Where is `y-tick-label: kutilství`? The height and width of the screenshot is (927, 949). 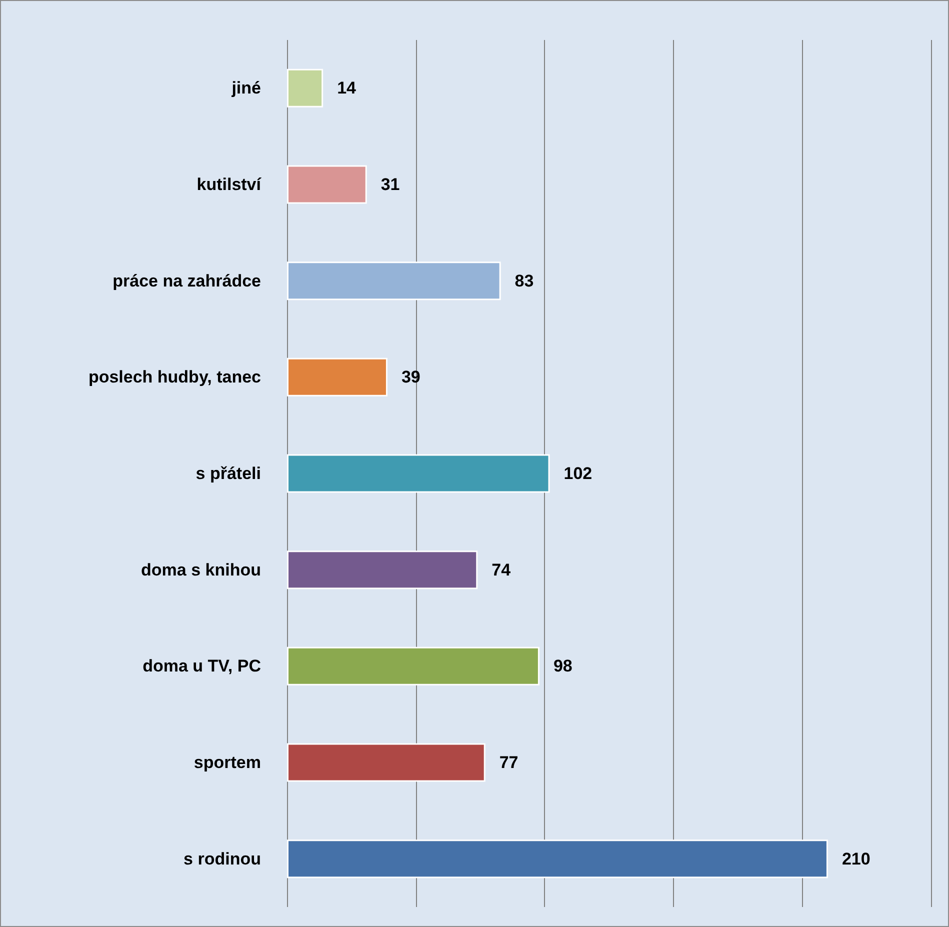 y-tick-label: kutilství is located at coordinates (229, 184).